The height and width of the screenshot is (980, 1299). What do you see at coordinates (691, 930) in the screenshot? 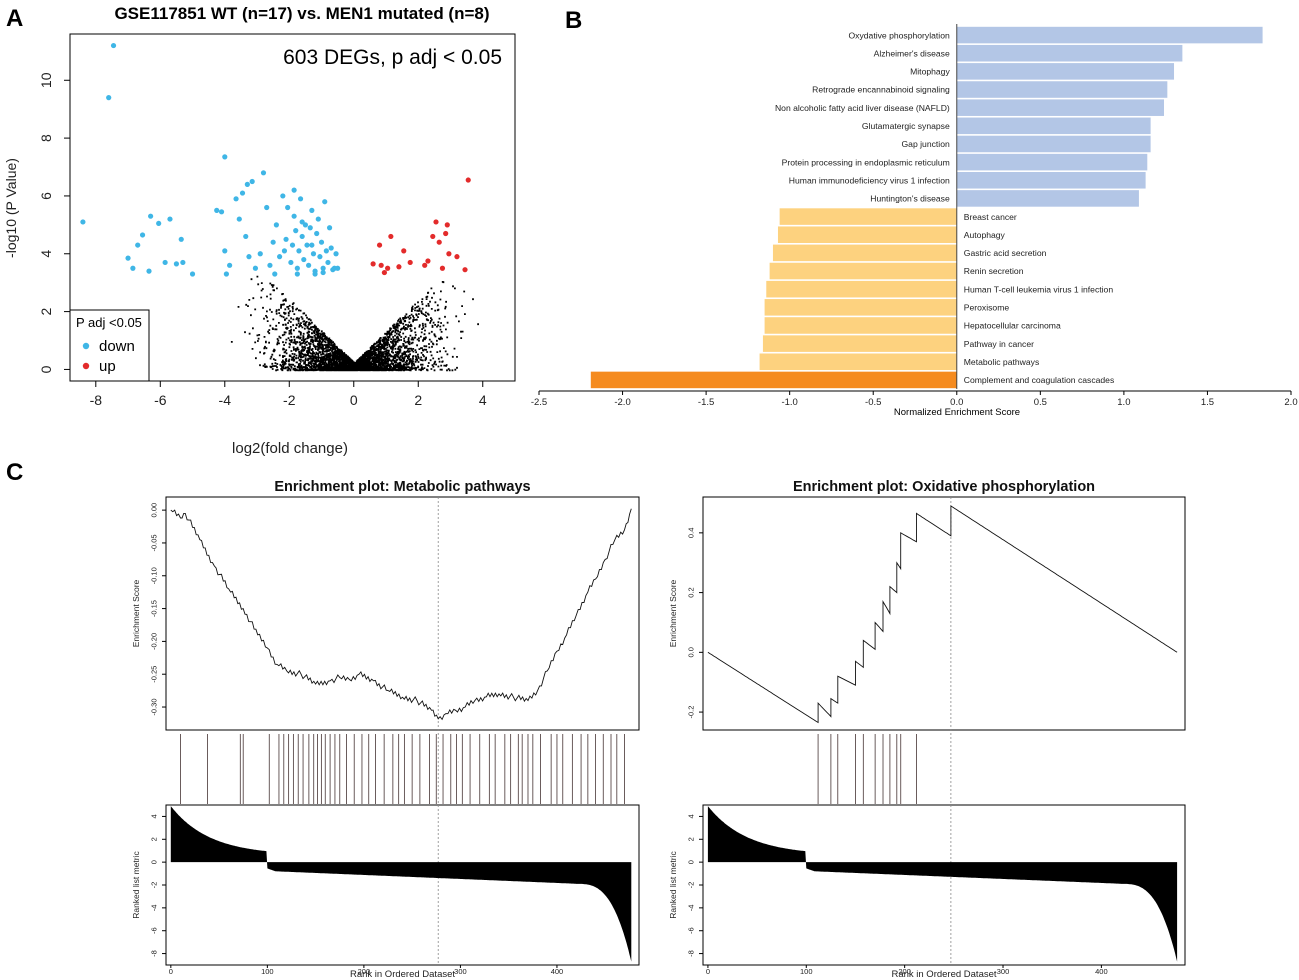
I see `gsea-metric-tick-label: -6` at bounding box center [691, 930].